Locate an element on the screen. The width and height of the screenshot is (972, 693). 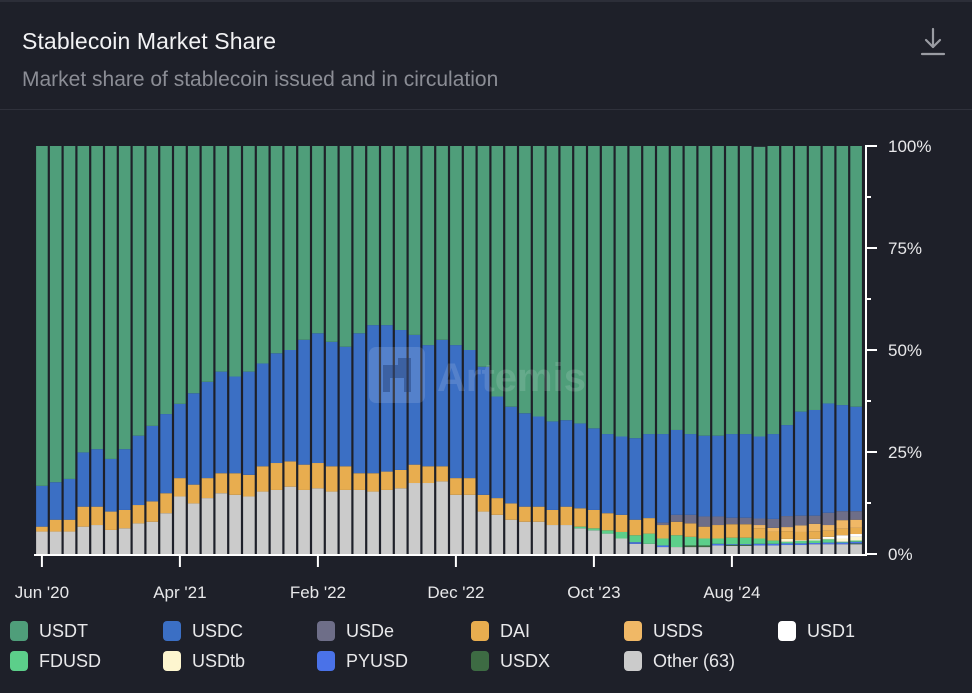
legend-item-usdc: USDC is located at coordinates (203, 631).